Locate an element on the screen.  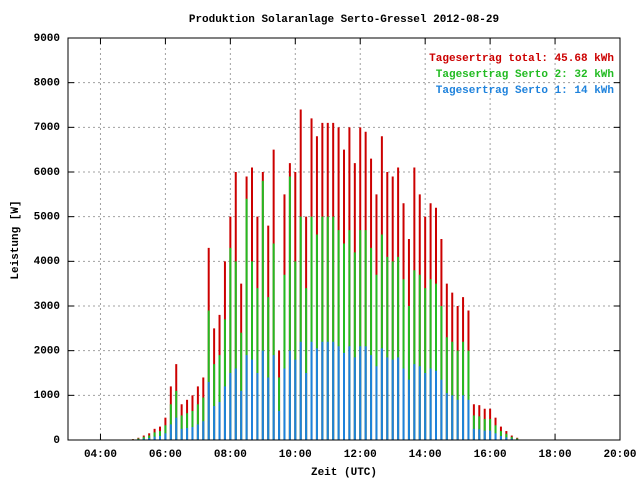
legend-entry: Tagesertrag Serto 1: 14 kWh is located at coordinates (525, 91).